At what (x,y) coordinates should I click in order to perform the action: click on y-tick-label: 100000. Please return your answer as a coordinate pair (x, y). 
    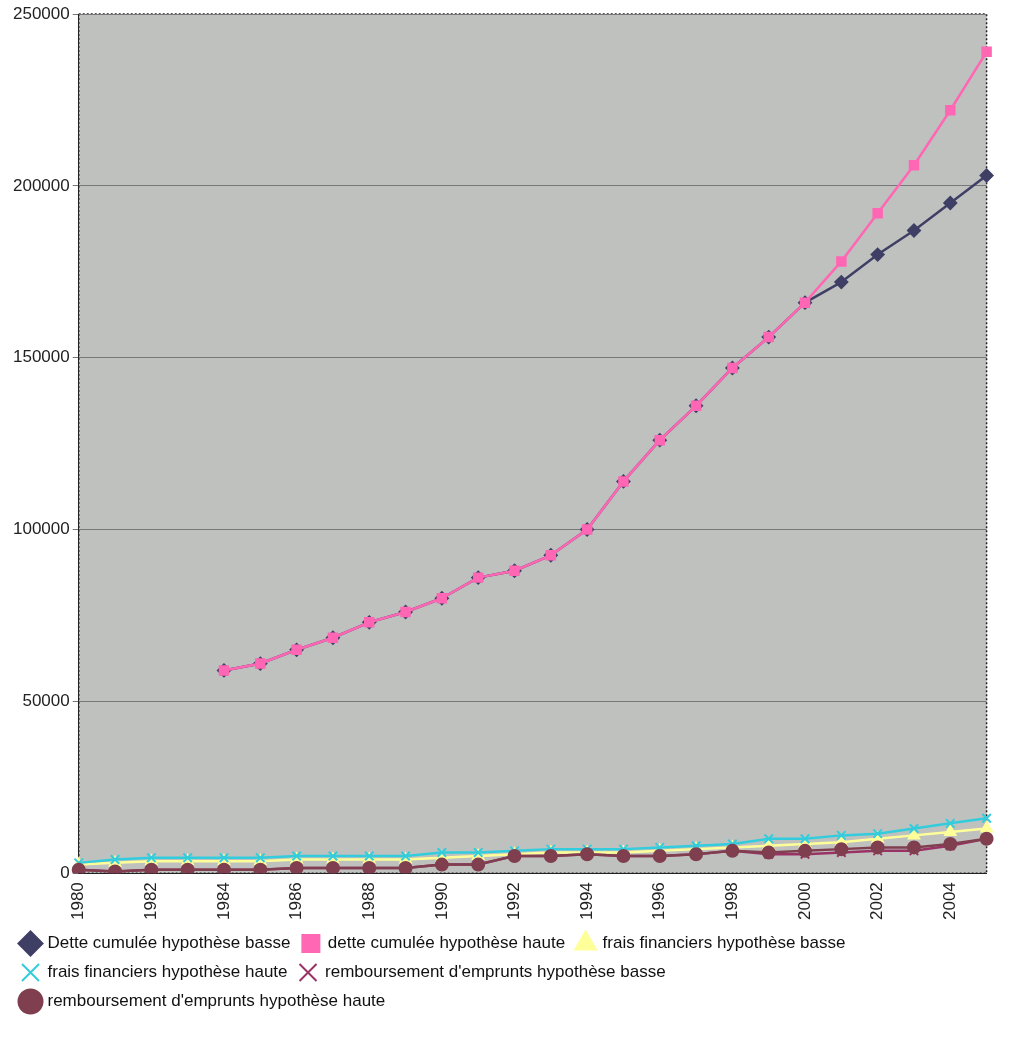
    Looking at the image, I should click on (41, 529).